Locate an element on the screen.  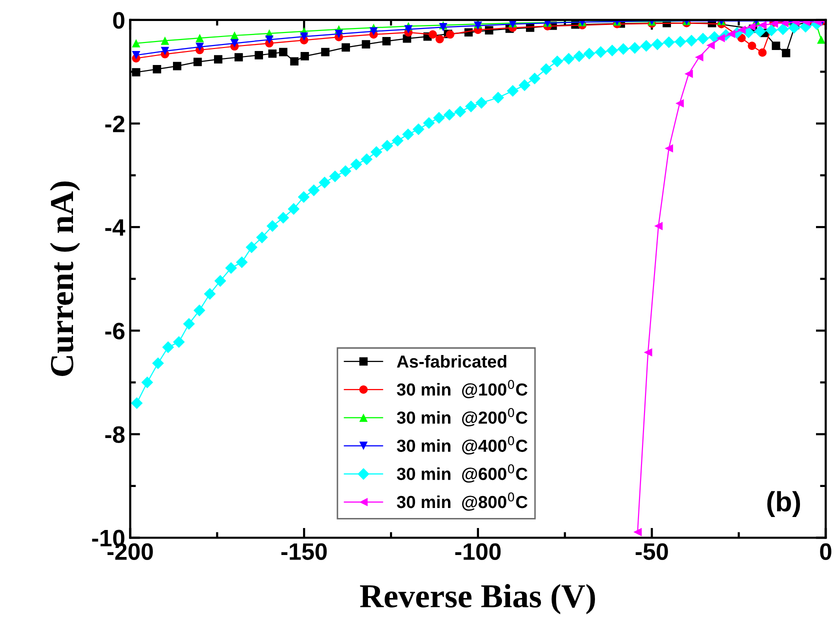
legend-label: 30 min @400$^{0}$C is located at coordinates (462, 445).